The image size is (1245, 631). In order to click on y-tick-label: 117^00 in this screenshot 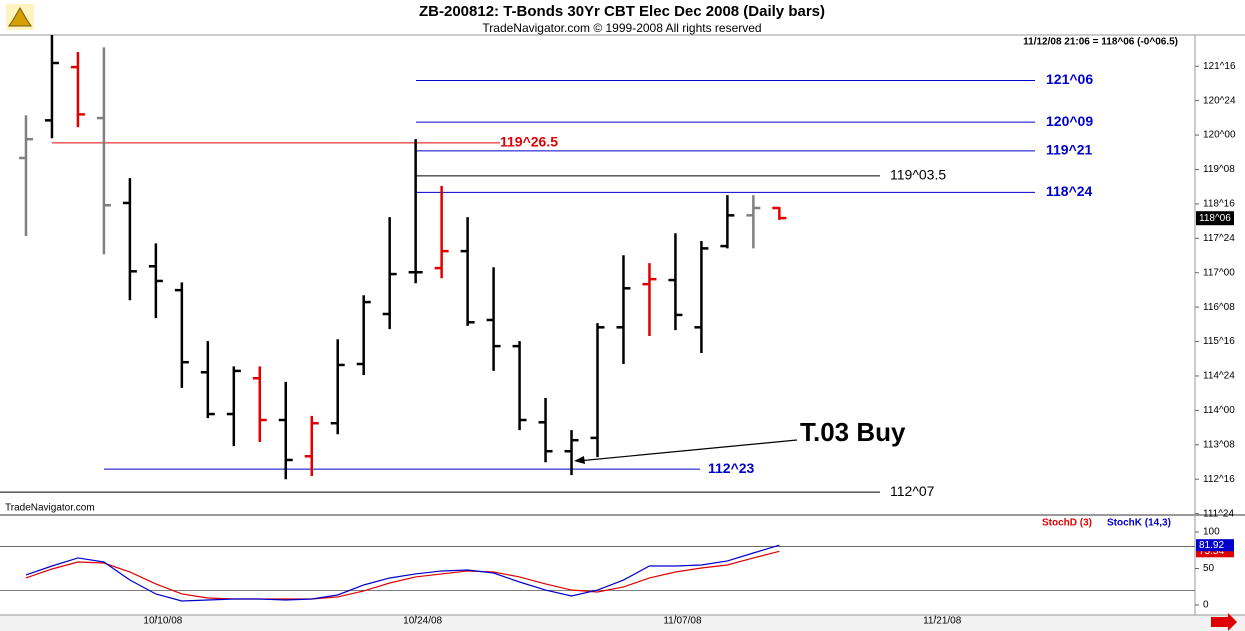, I will do `click(1219, 272)`.